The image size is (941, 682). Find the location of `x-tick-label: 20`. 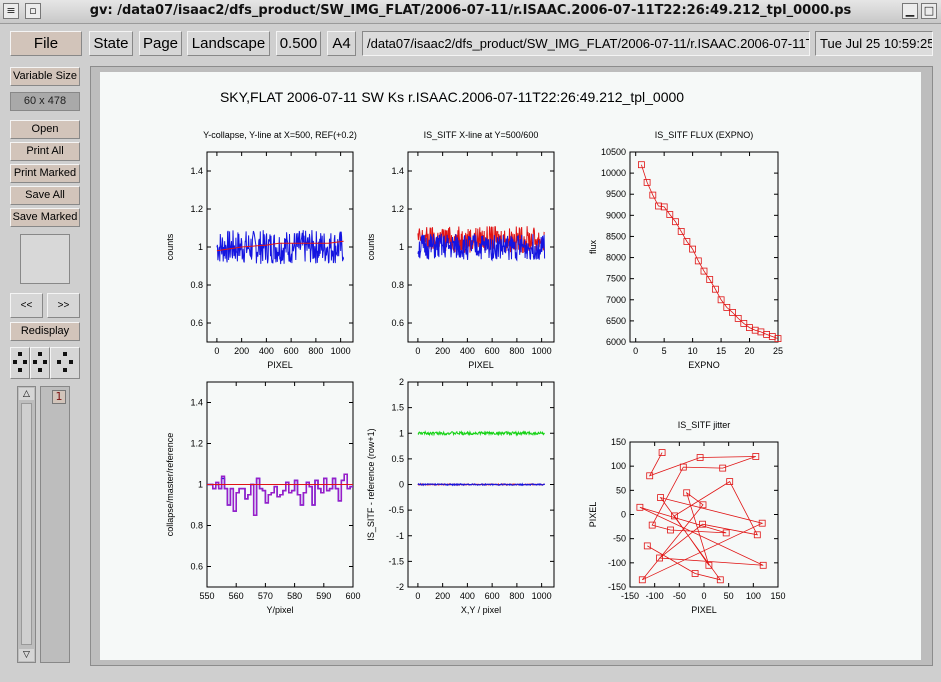

x-tick-label: 20 is located at coordinates (750, 351).